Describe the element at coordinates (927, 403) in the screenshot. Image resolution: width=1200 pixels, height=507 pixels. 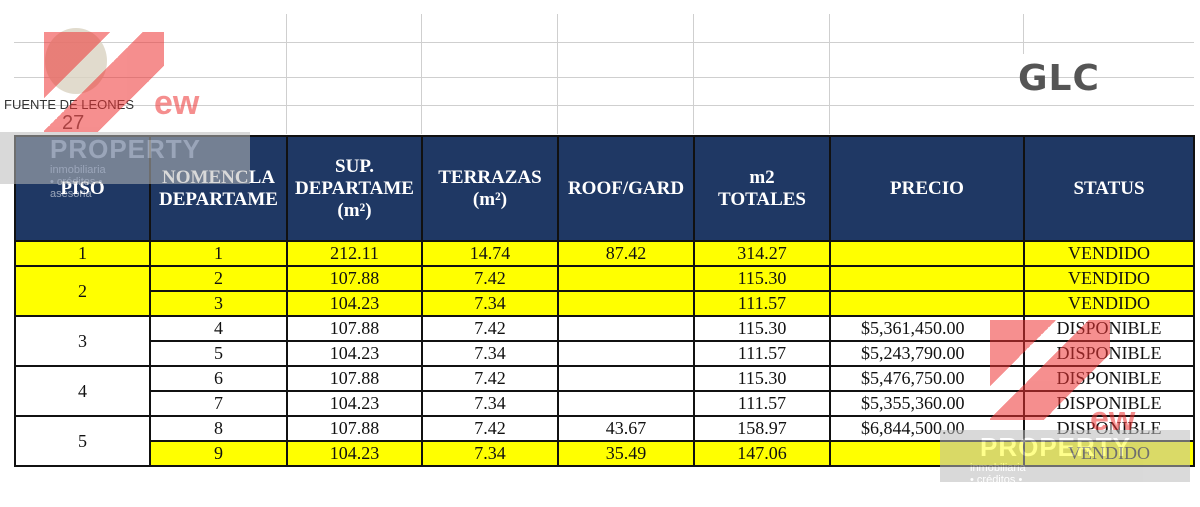
I see `cell: $5,355,360.00` at that location.